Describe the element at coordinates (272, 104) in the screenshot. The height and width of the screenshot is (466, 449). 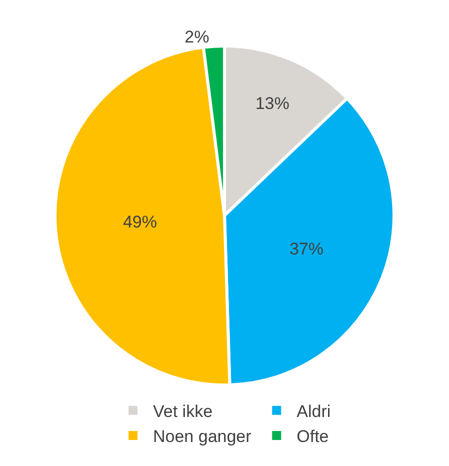
I see `data-label: 13%` at that location.